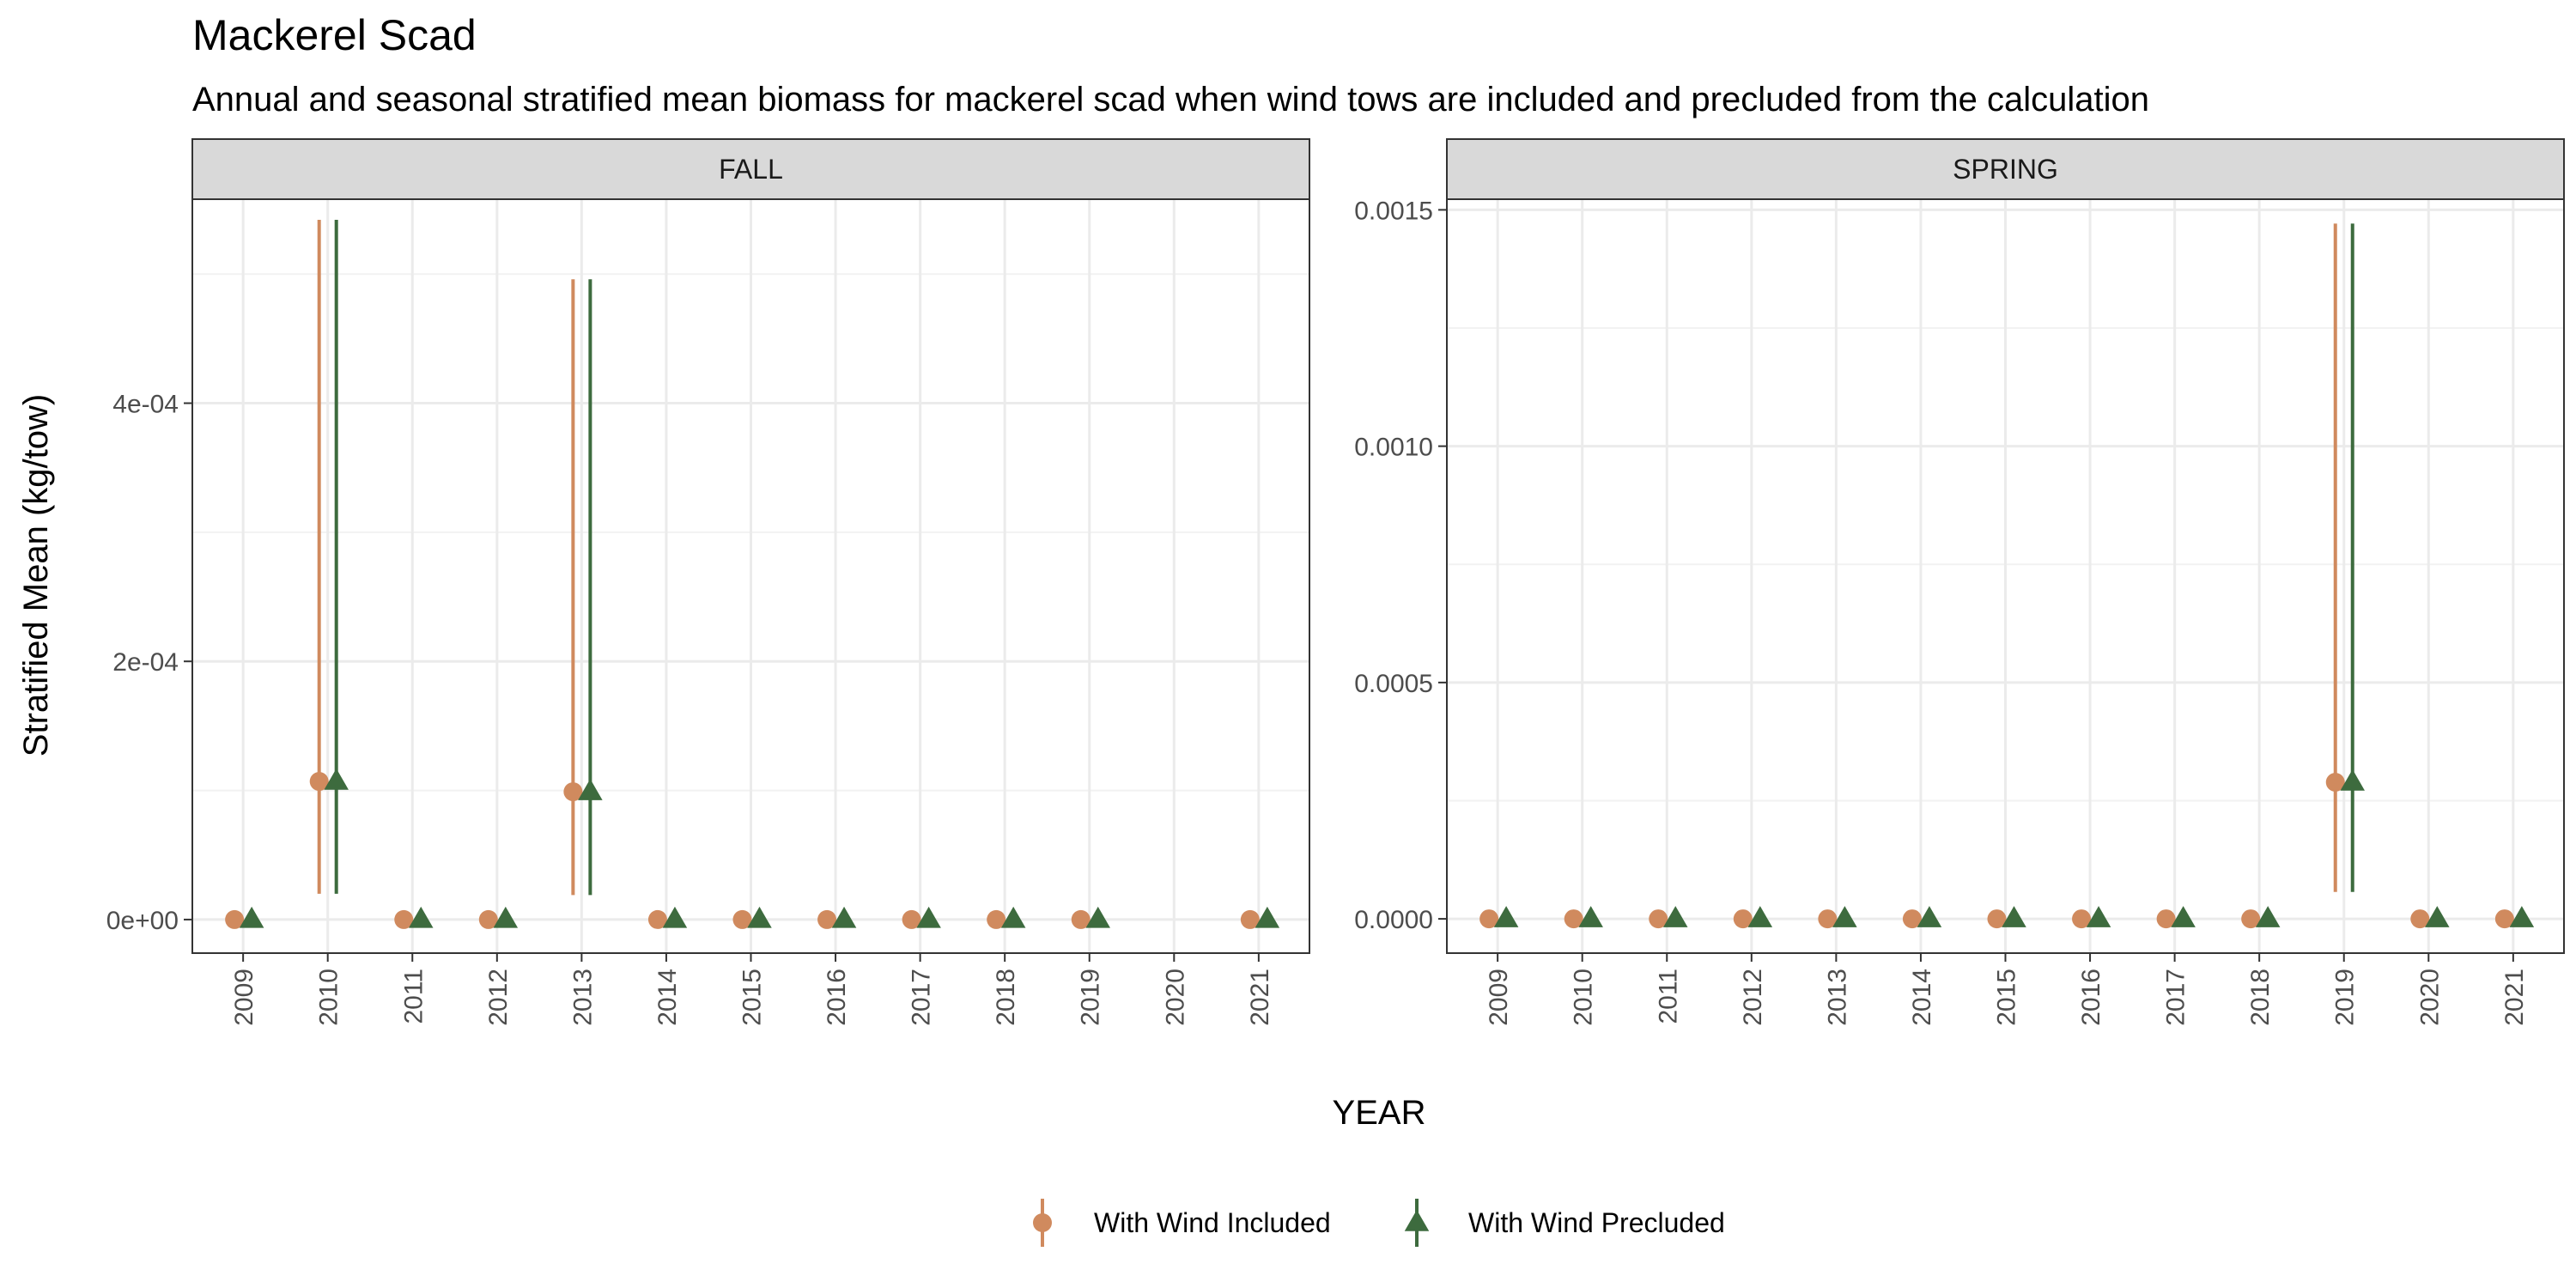  What do you see at coordinates (1393, 448) in the screenshot?
I see `y-tick-label: 0.0010` at bounding box center [1393, 448].